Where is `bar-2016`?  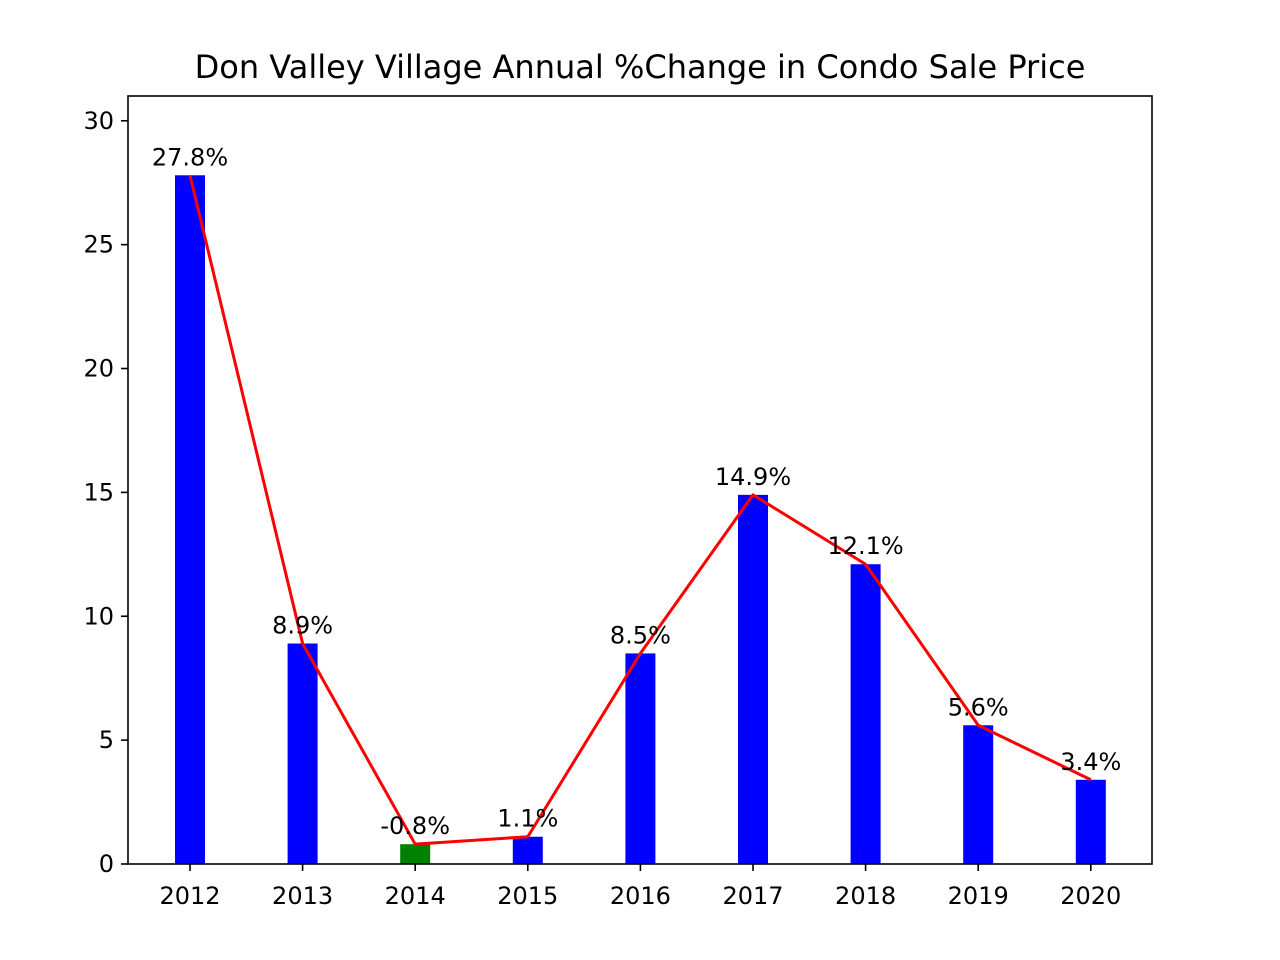
bar-2016 is located at coordinates (640, 758).